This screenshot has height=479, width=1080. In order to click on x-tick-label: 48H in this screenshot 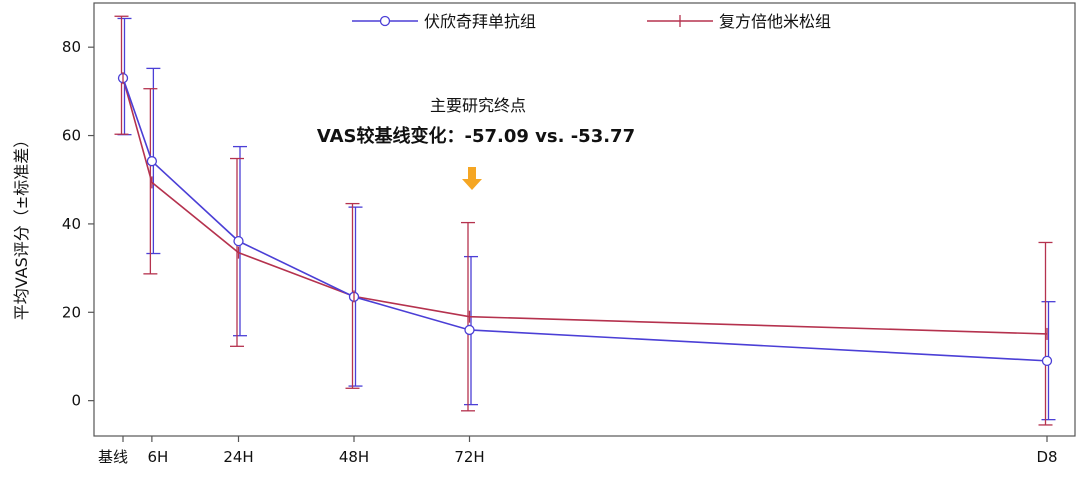, I will do `click(354, 457)`.